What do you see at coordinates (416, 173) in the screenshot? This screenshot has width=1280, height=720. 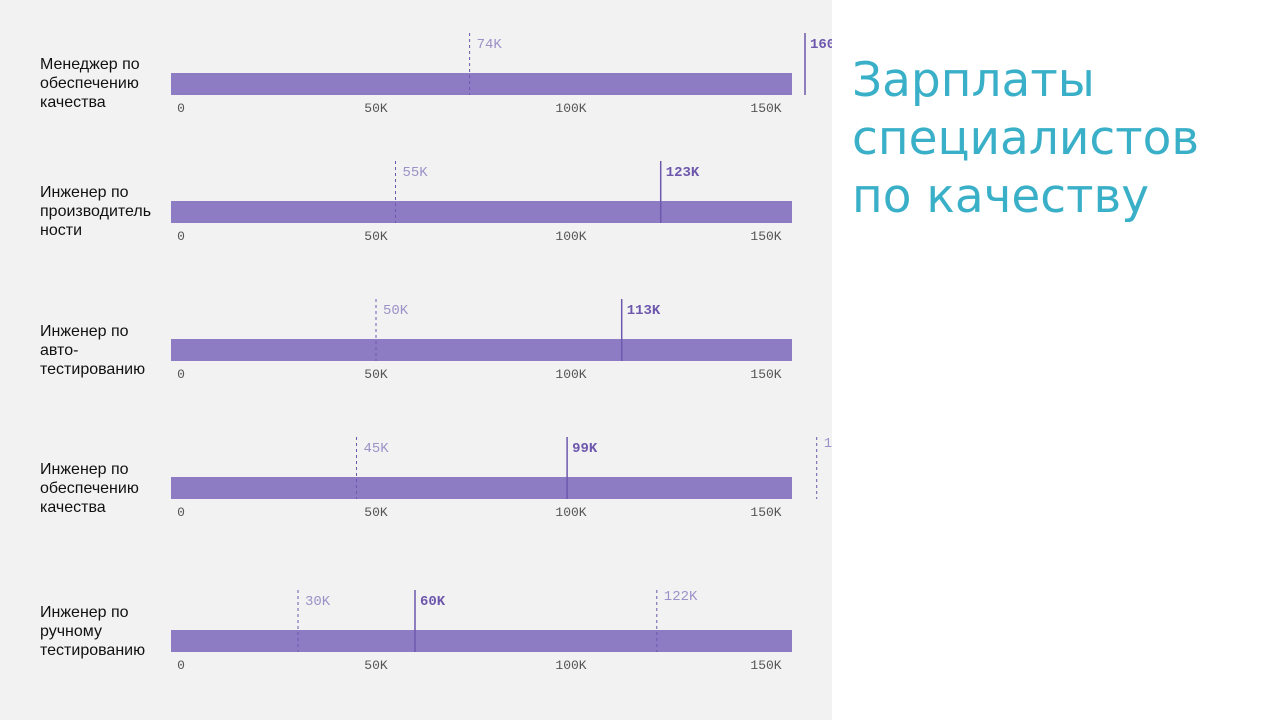 I see `min-marker-label-performance-engineer: 55K` at bounding box center [416, 173].